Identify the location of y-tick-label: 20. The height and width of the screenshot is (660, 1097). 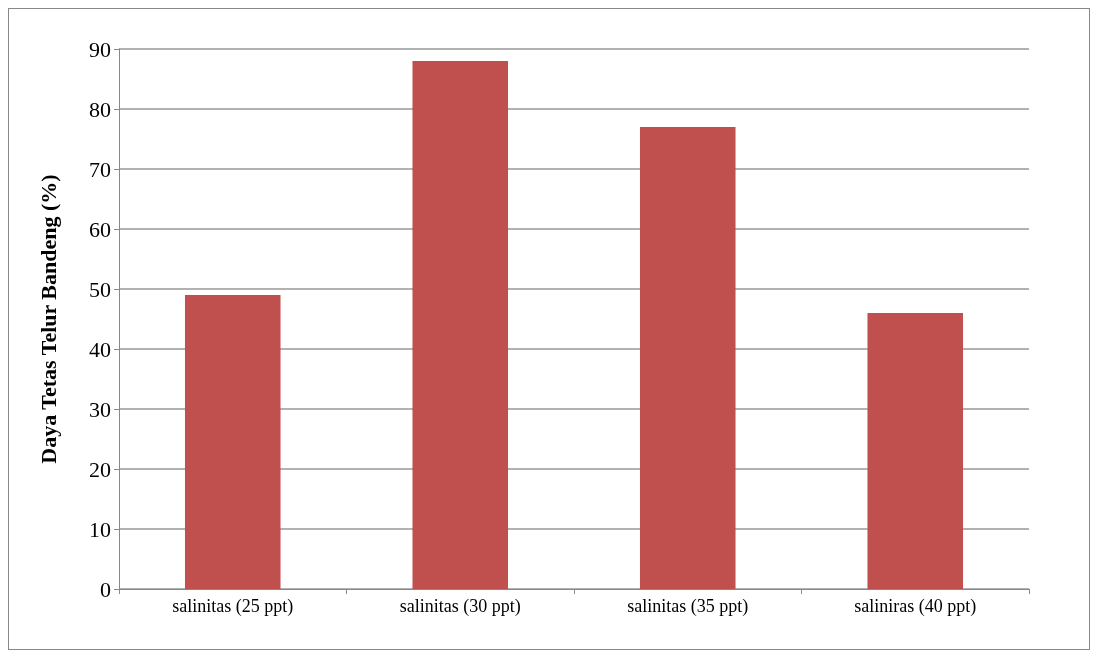
(100, 469).